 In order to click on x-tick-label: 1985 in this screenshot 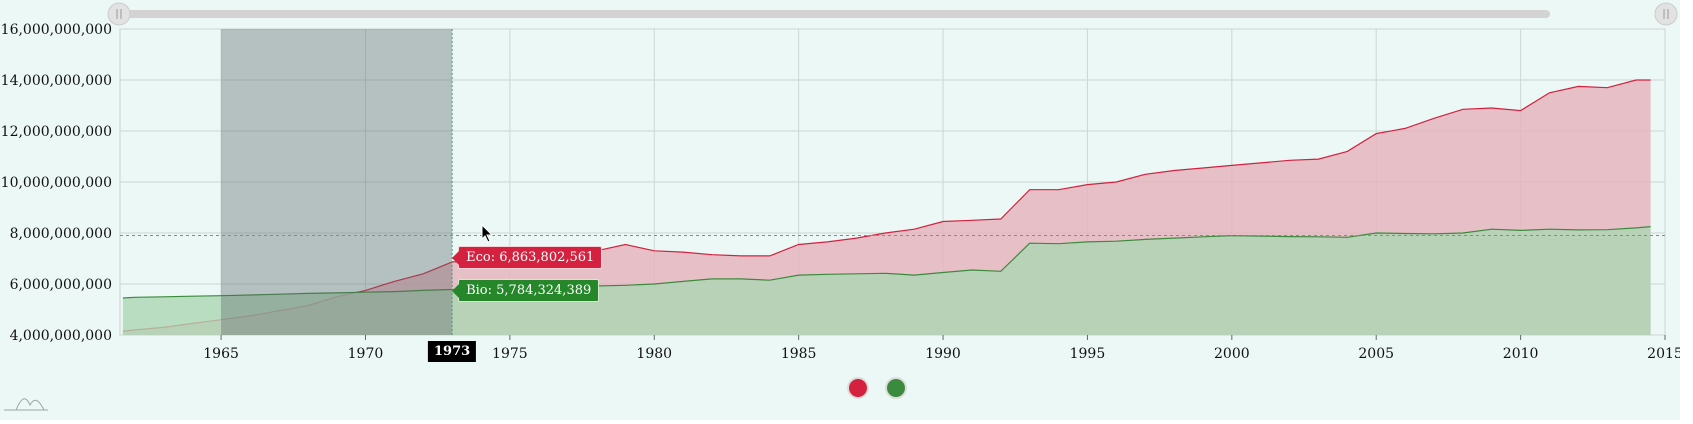, I will do `click(799, 354)`.